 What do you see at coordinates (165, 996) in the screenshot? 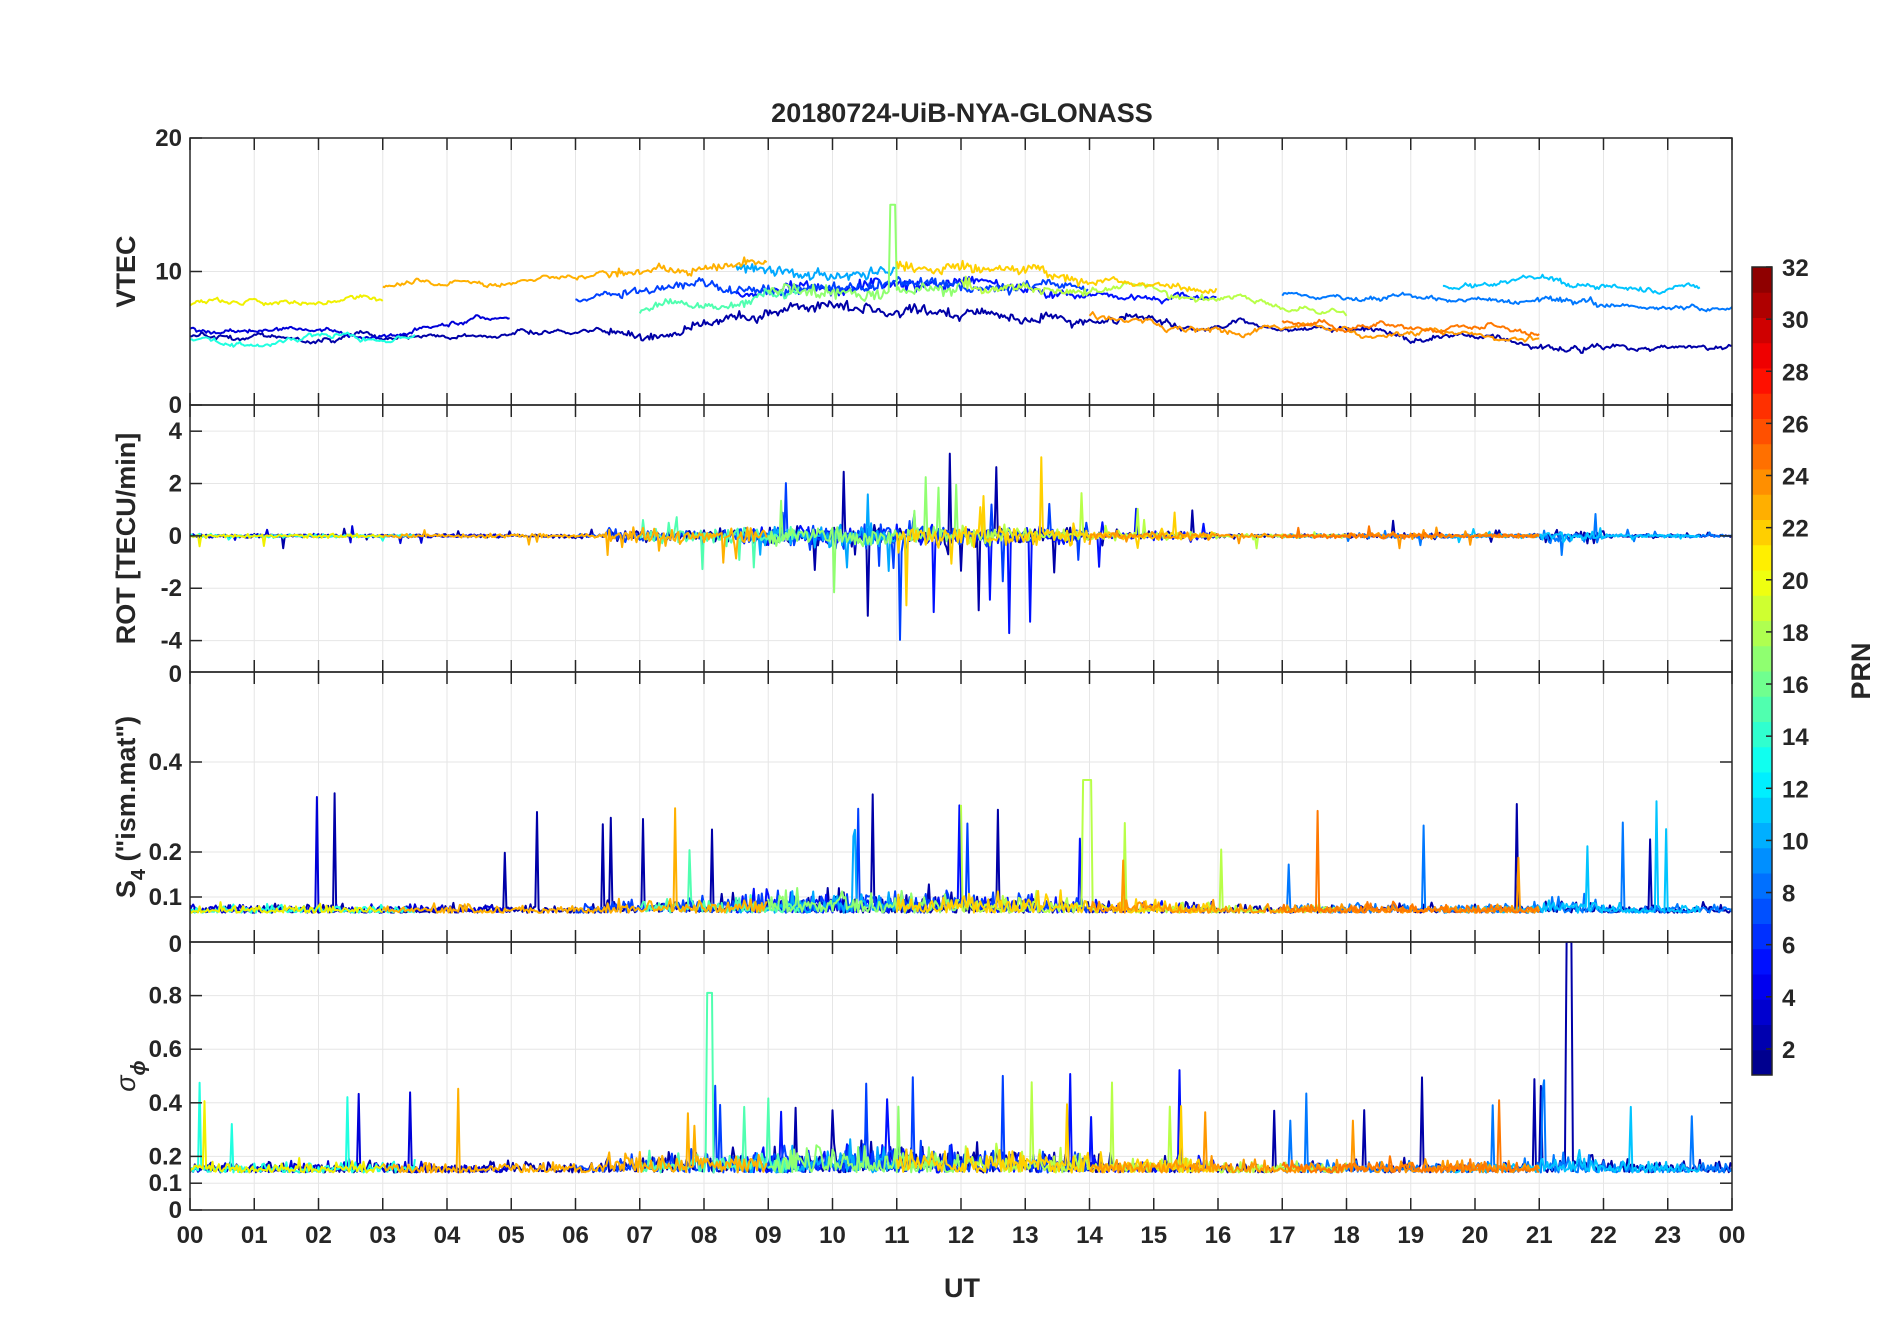
I see `sigma_phi-y-tick-label: 0.8` at bounding box center [165, 996].